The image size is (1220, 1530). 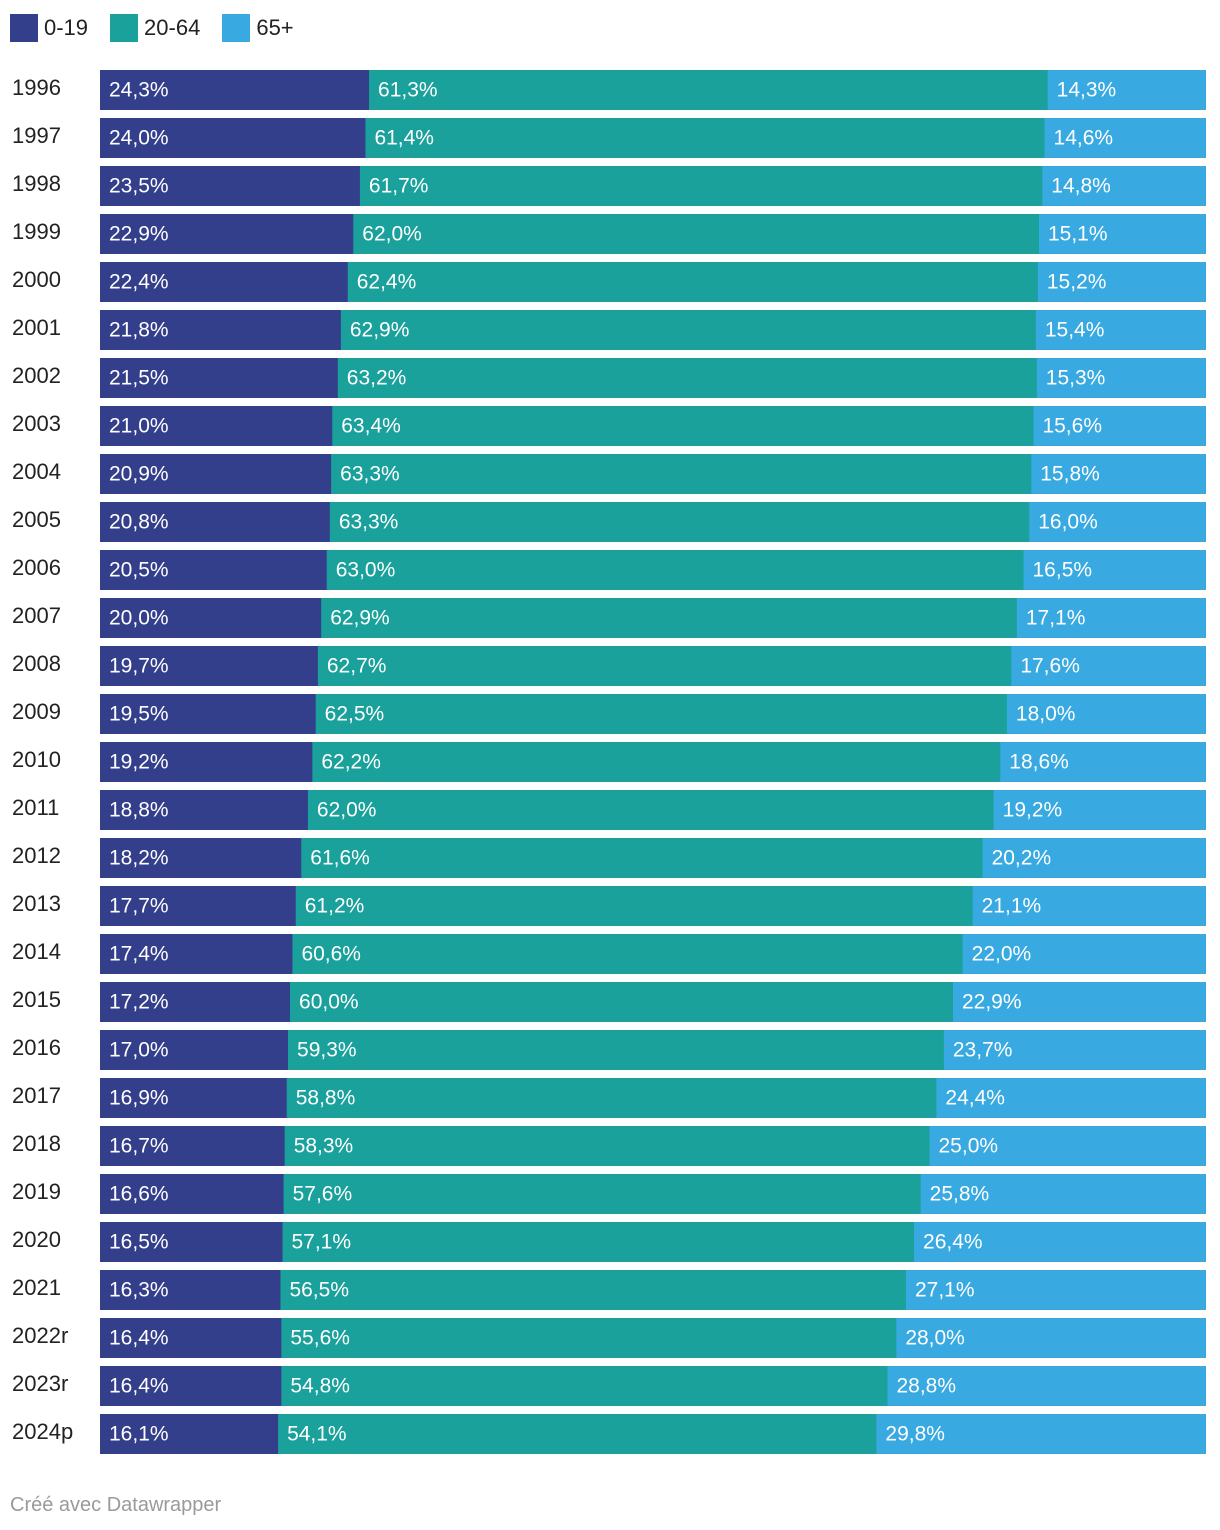 I want to click on bar-segment-0-19-2002, so click(x=219, y=378).